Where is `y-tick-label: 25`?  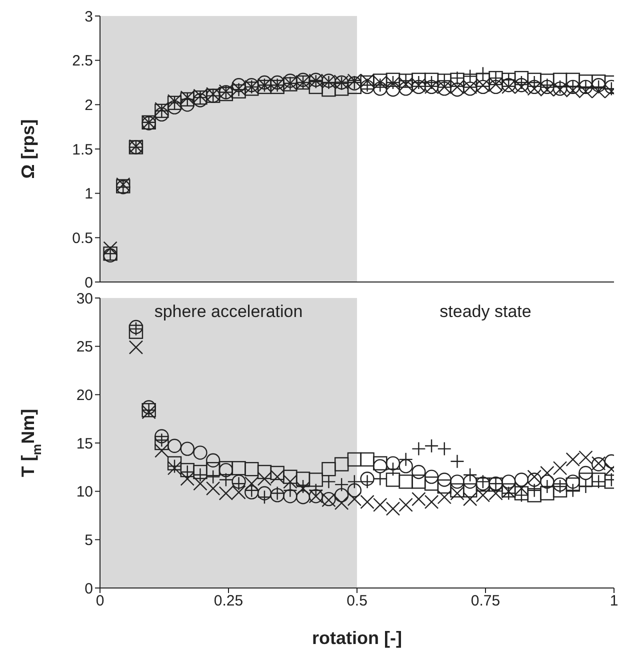 y-tick-label: 25 is located at coordinates (84, 347).